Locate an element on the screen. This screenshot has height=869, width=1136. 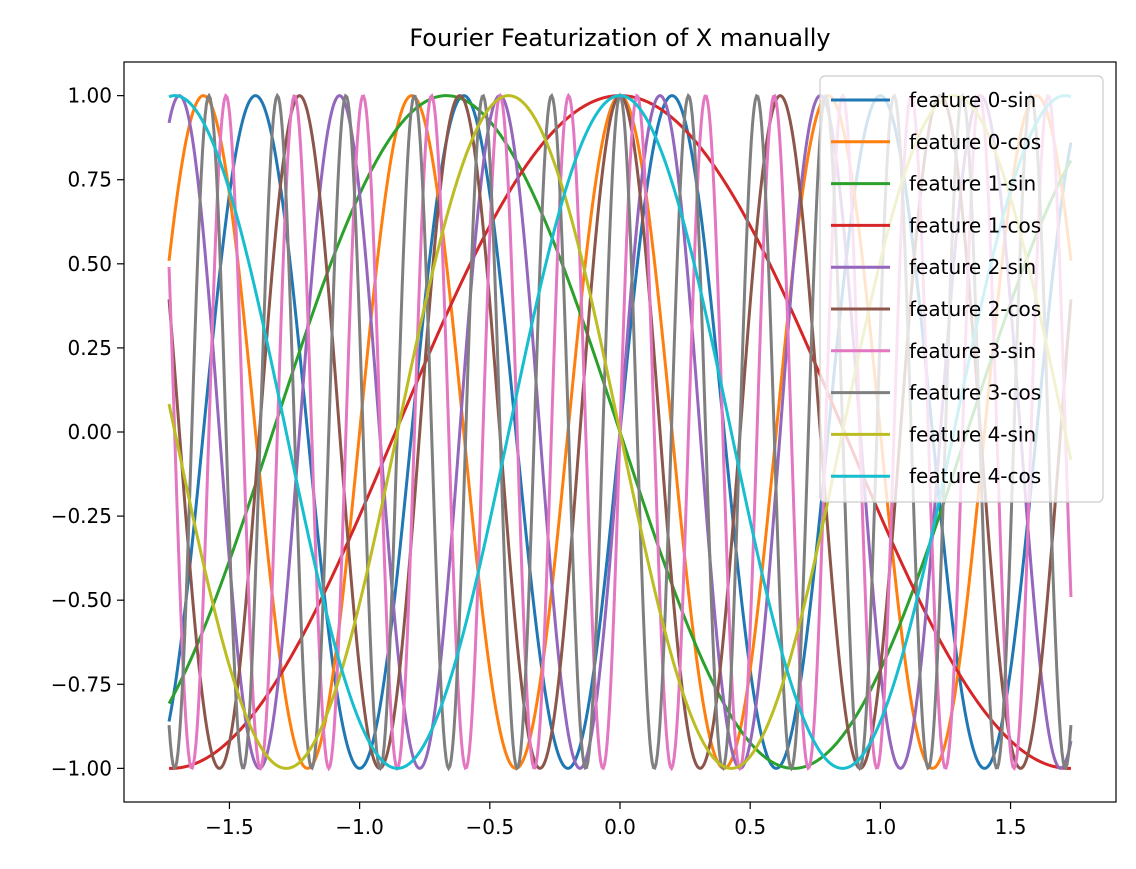
legend-label-5: feature 2-cos is located at coordinates (975, 309).